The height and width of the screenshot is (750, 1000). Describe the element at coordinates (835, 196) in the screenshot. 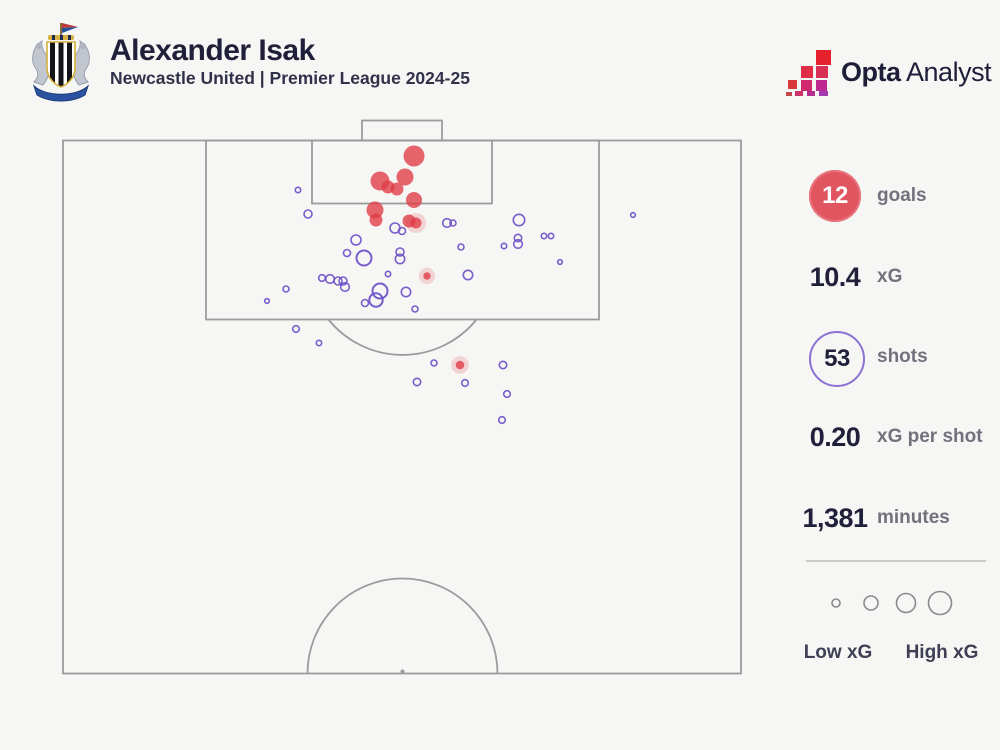

I see `goals-badge: 12` at that location.